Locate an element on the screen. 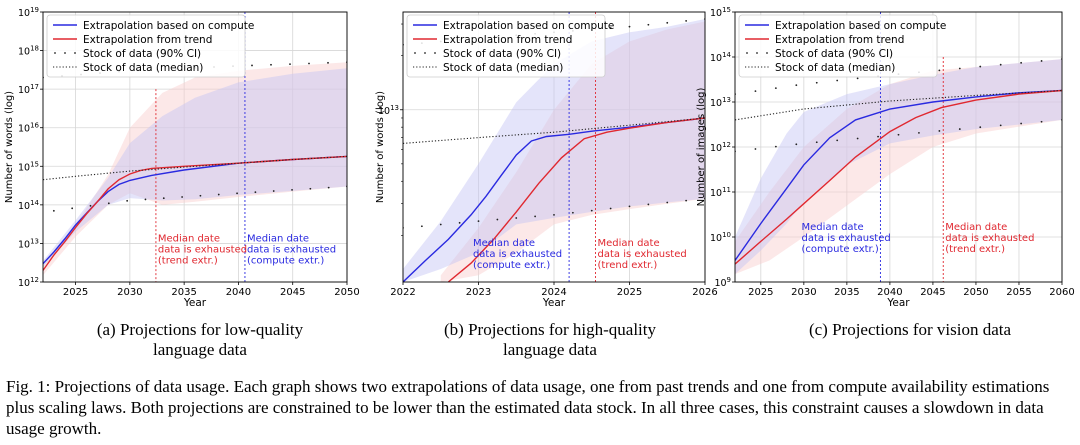 The image size is (1080, 445). x-tick-label: 2022 is located at coordinates (402, 292).